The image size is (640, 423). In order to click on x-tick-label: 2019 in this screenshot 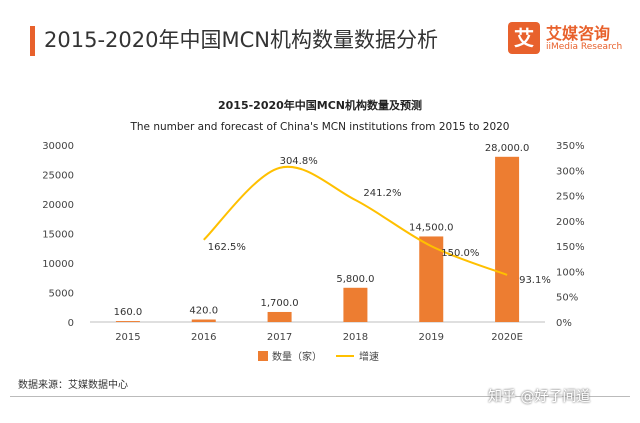, I will do `click(431, 337)`.